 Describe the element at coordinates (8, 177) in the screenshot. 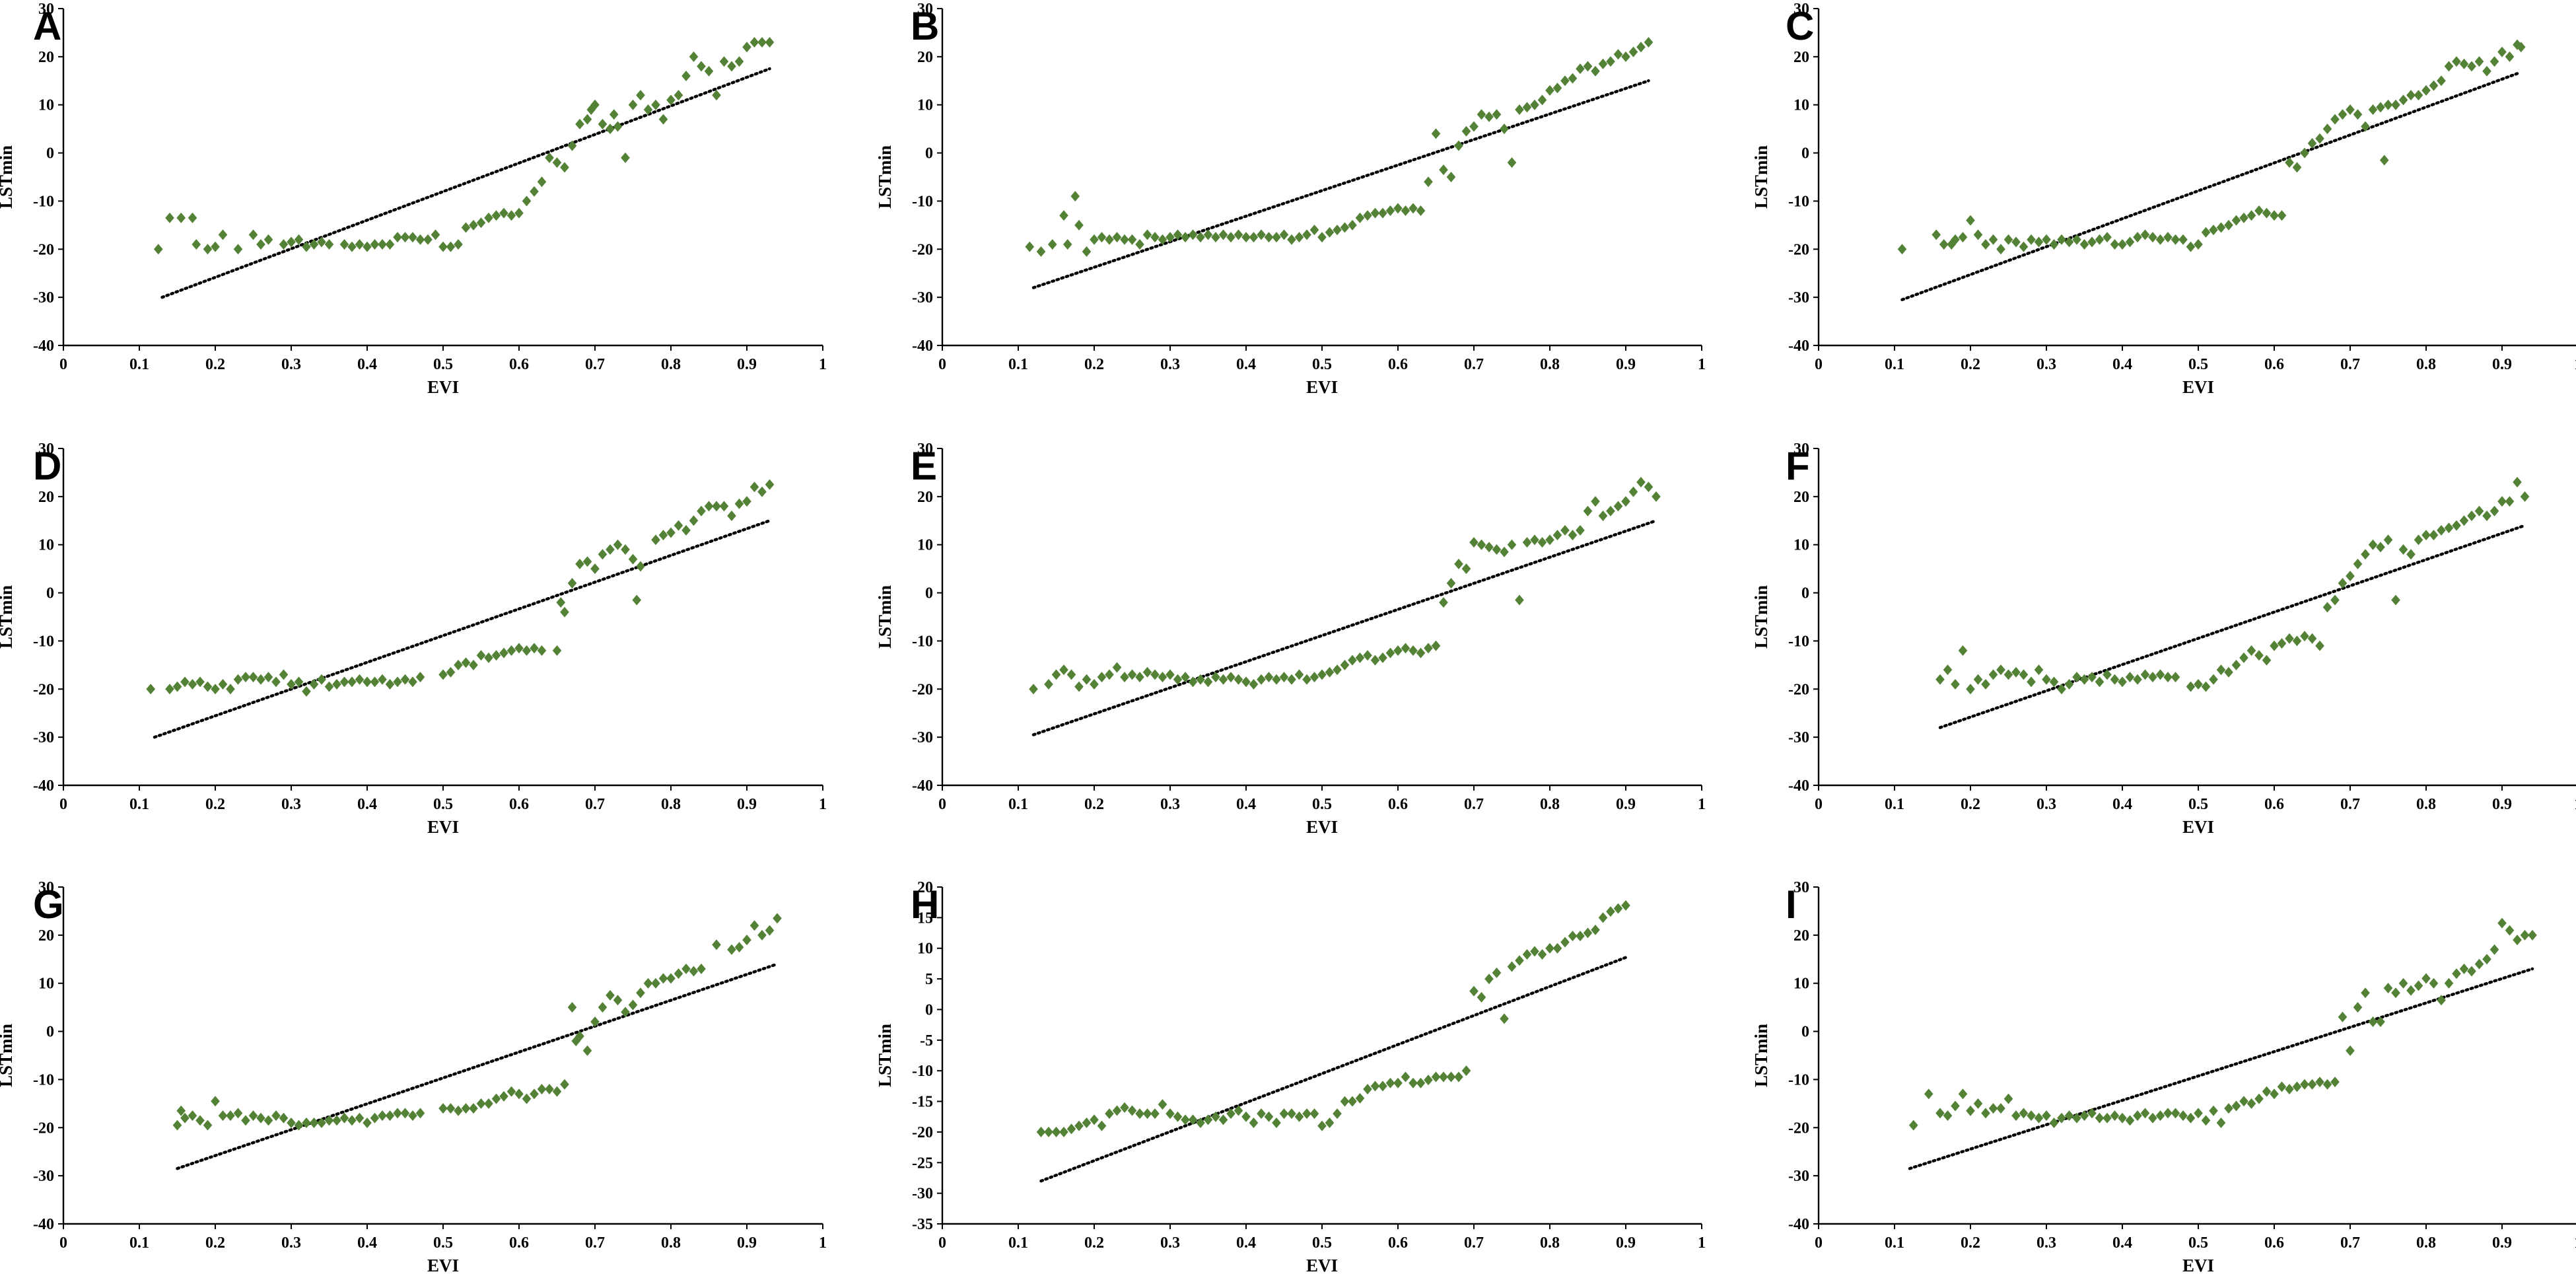

I see `panel-a-y-axis-title: LSTmin` at that location.